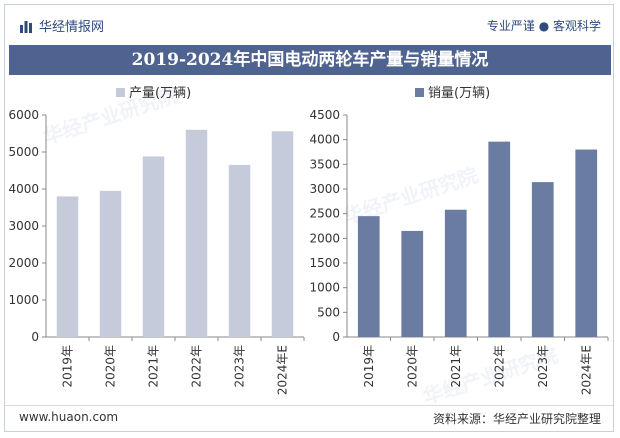  I want to click on legend: 产量(万辆), so click(153, 93).